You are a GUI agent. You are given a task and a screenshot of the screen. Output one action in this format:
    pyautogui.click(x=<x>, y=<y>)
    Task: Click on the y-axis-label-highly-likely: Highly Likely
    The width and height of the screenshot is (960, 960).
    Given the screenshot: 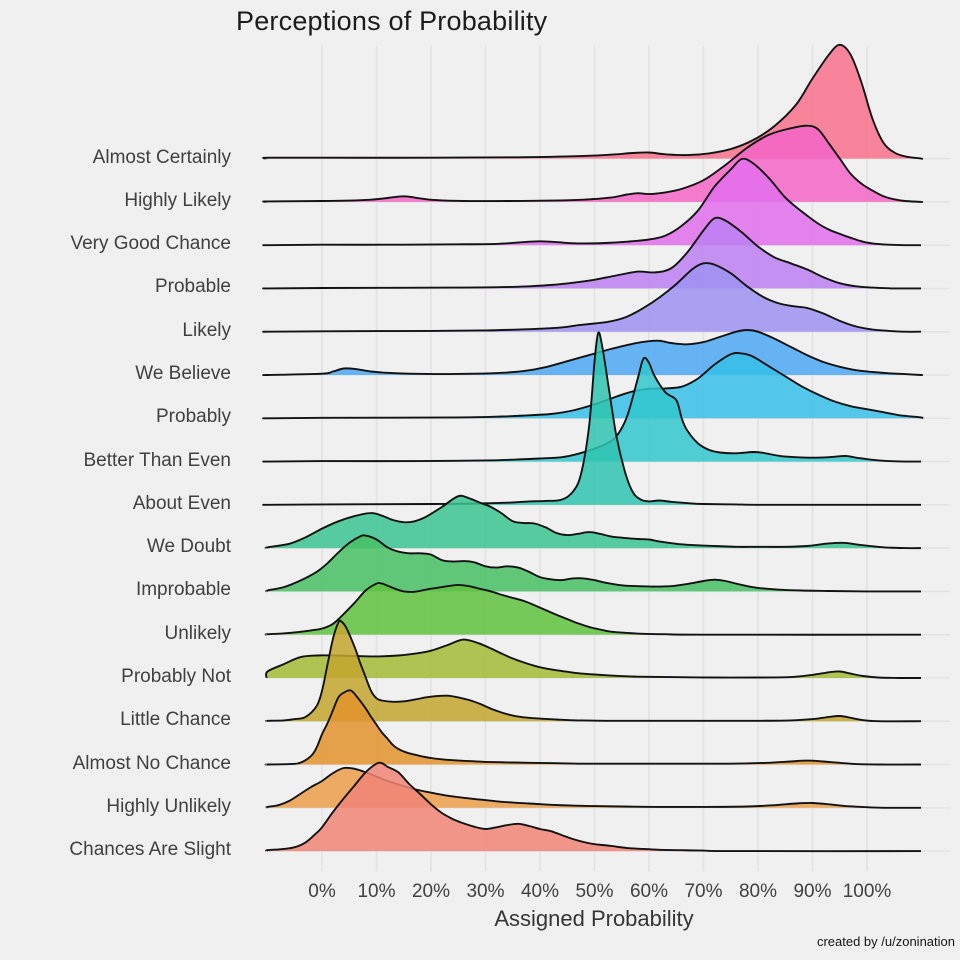 What is the action you would take?
    pyautogui.click(x=177, y=200)
    